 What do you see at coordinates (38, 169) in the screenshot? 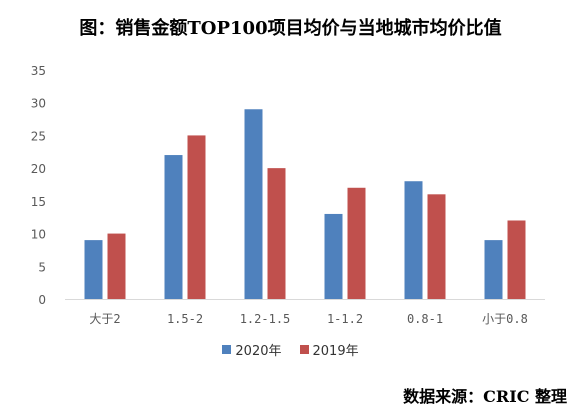
I see `y-tick-label: 20` at bounding box center [38, 169].